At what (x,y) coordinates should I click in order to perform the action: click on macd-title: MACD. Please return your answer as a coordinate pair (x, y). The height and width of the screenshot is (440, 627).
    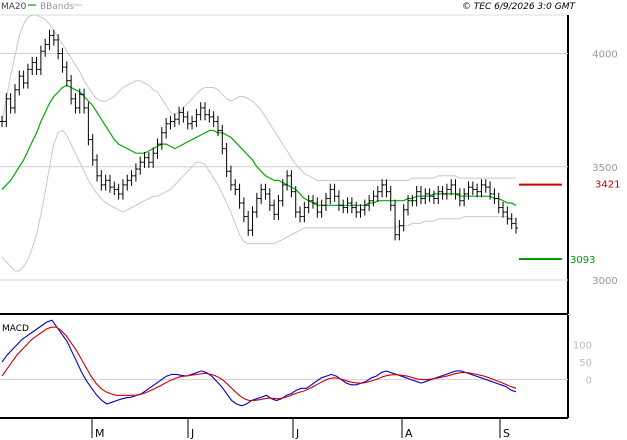
    Looking at the image, I should click on (15, 329).